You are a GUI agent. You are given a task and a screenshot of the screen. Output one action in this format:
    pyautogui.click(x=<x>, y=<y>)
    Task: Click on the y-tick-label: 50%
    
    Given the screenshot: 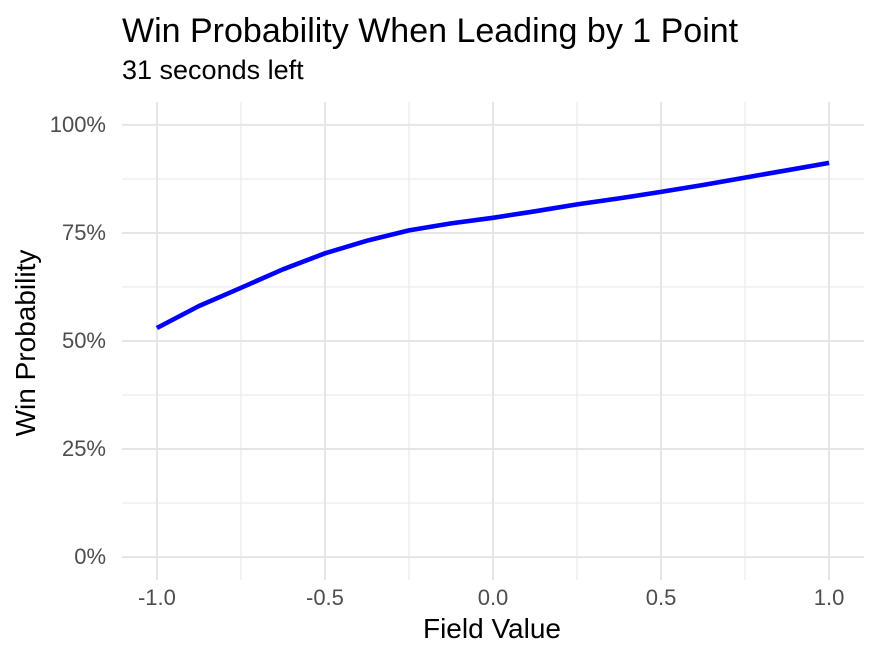 What is the action you would take?
    pyautogui.click(x=83, y=340)
    